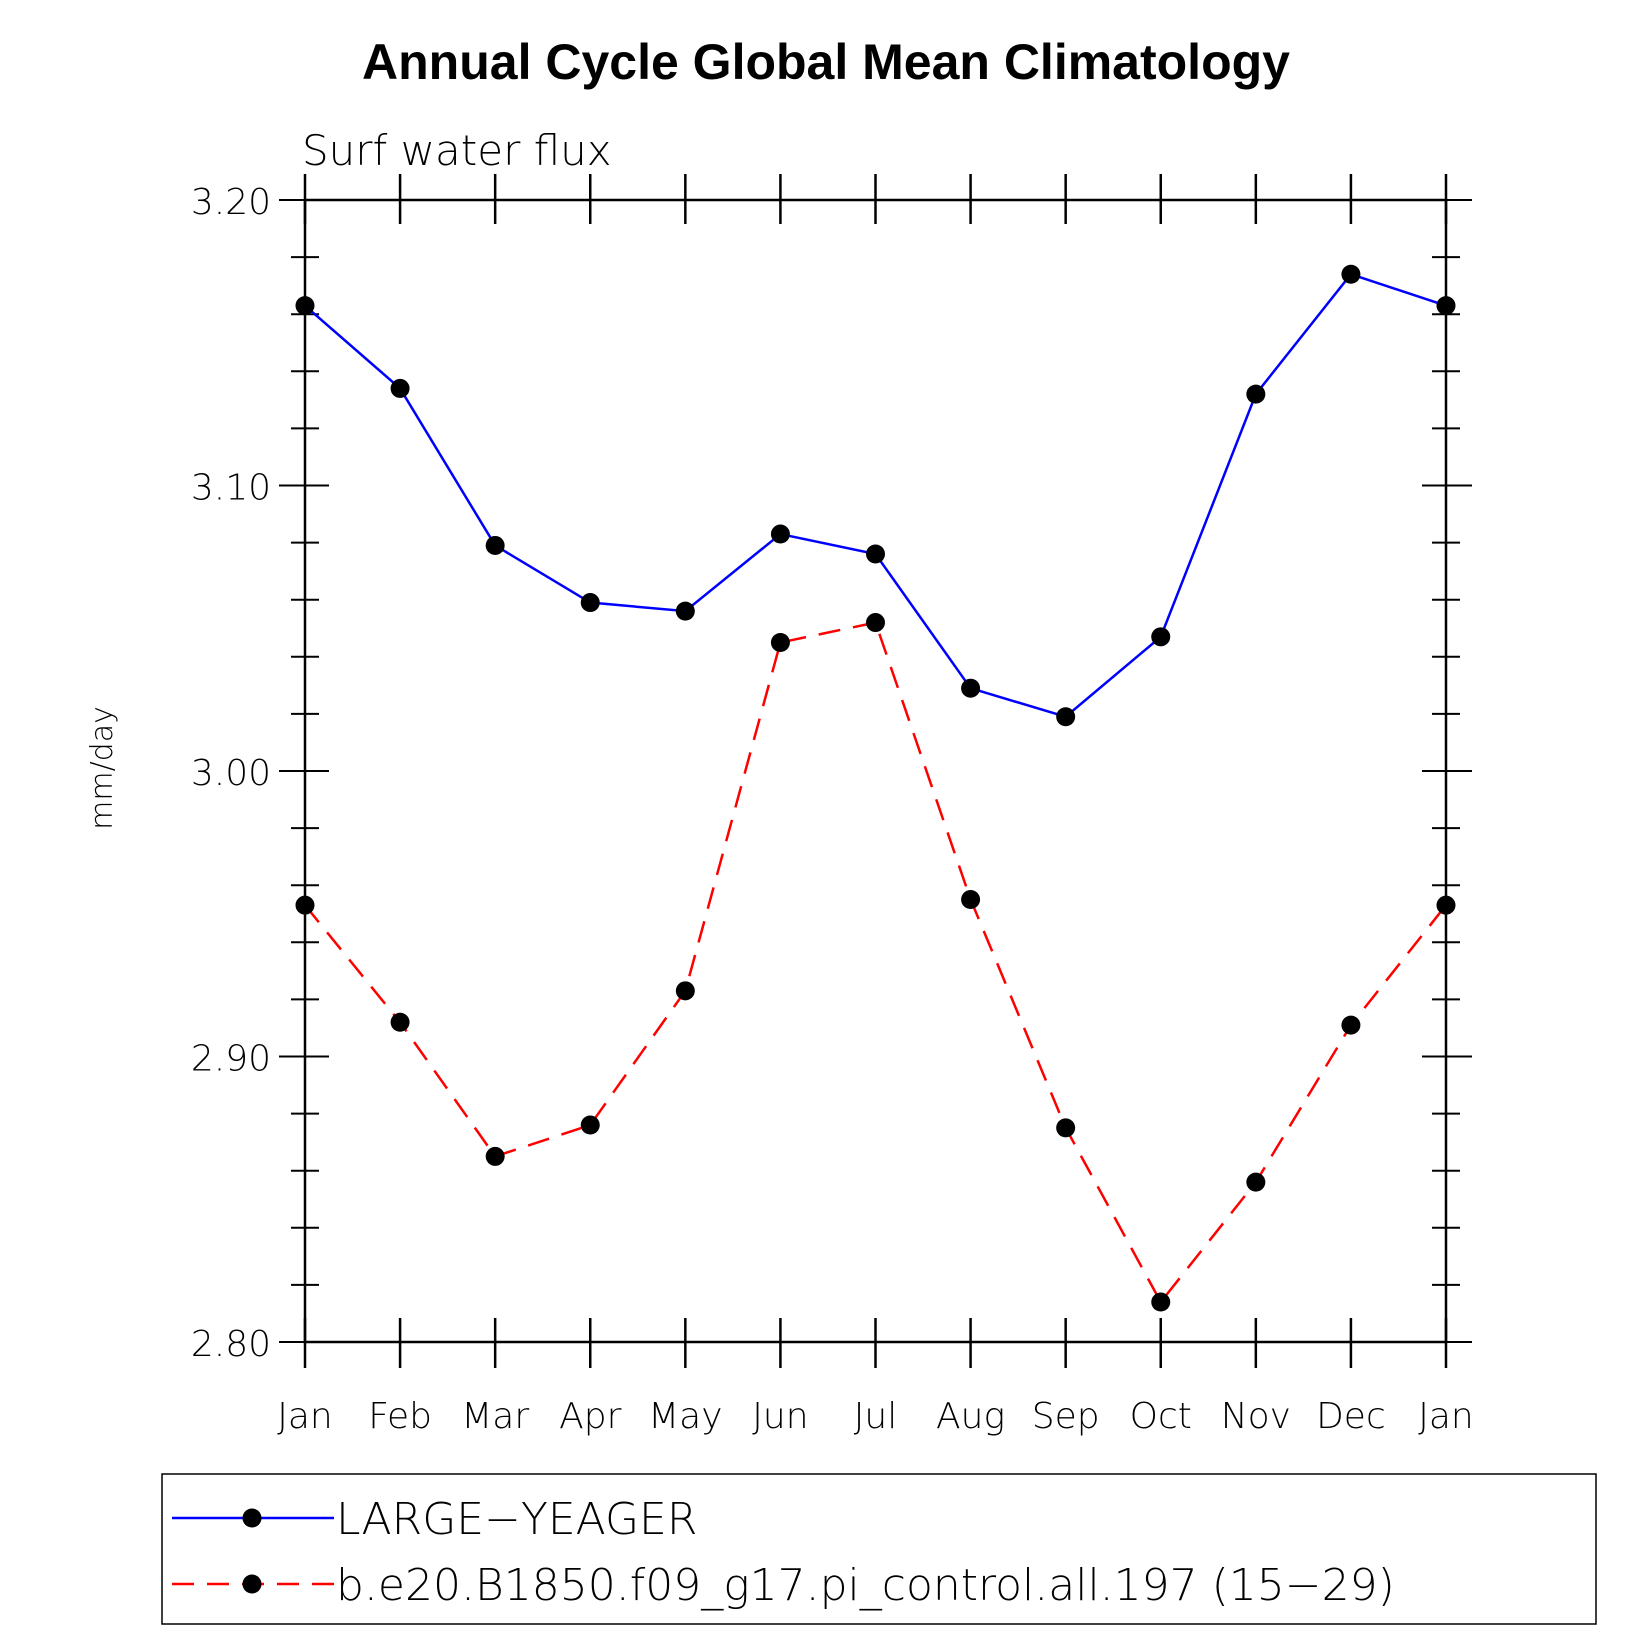 This screenshot has width=1652, height=1652. Describe the element at coordinates (1256, 1416) in the screenshot. I see `x-tick-label: Nov` at that location.